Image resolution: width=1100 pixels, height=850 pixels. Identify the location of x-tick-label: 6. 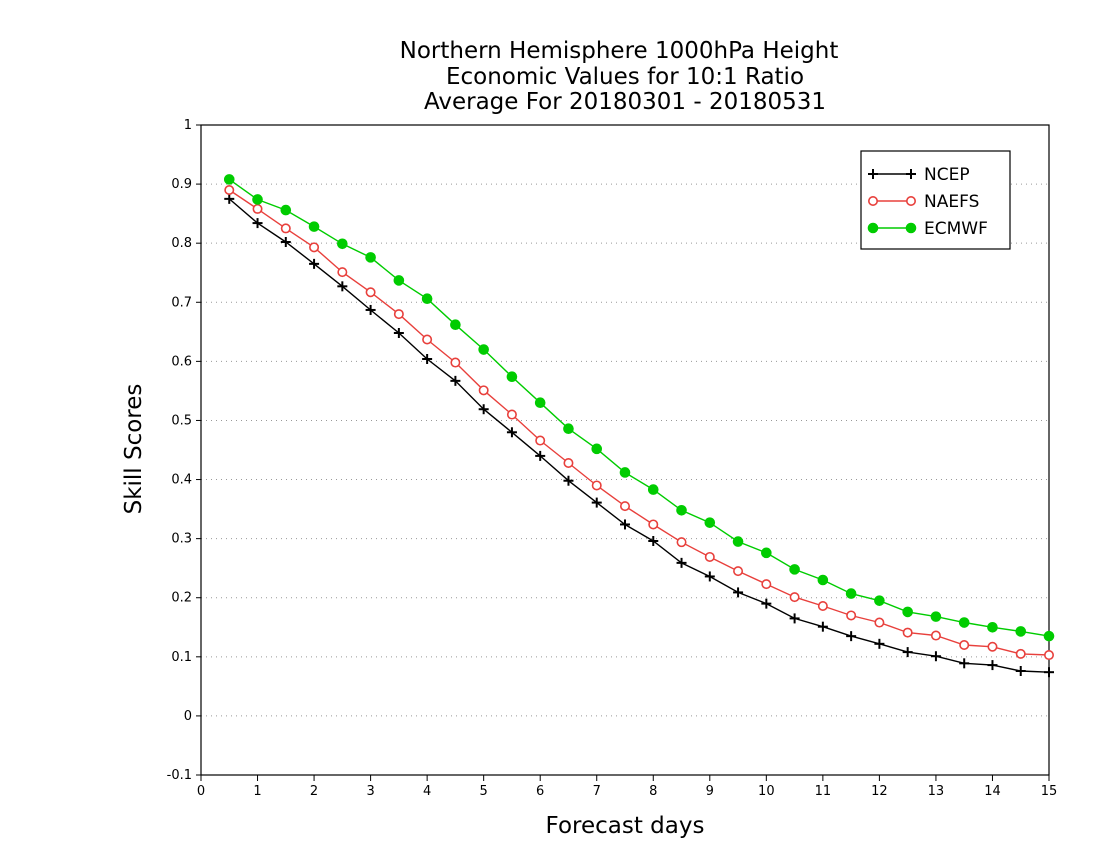
(540, 791).